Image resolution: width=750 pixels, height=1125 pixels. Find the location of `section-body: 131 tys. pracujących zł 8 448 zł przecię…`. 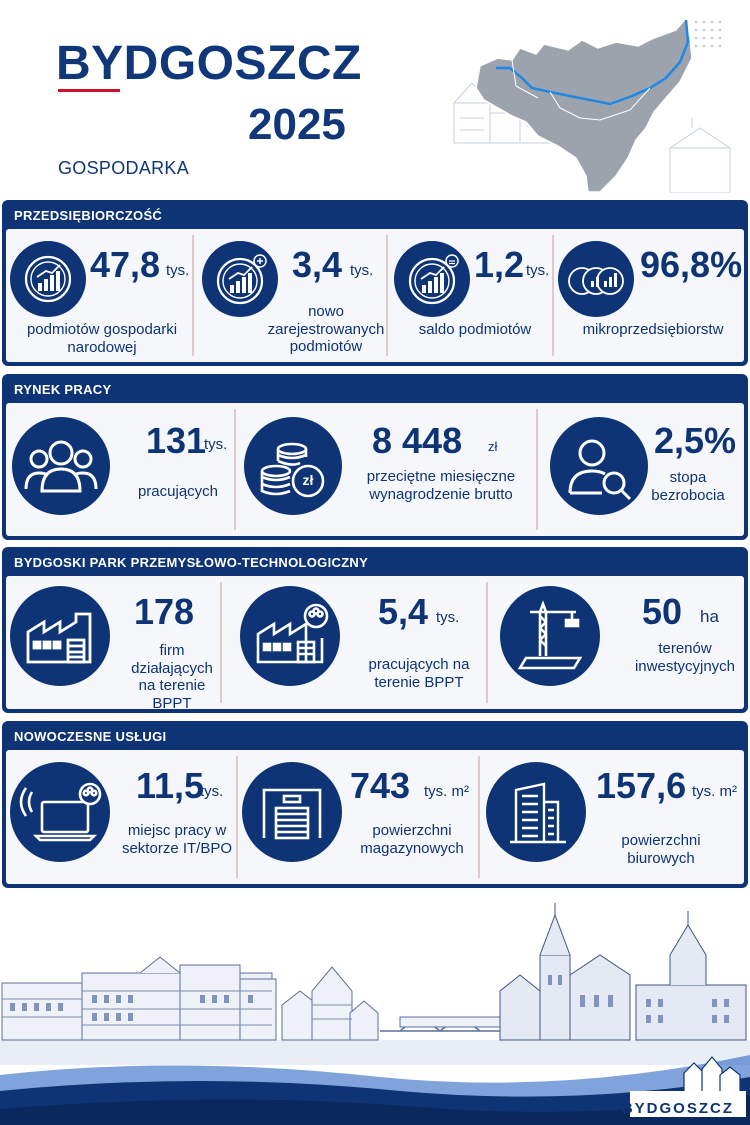

section-body: 131 tys. pracujących zł 8 448 zł przecię… is located at coordinates (375, 469).